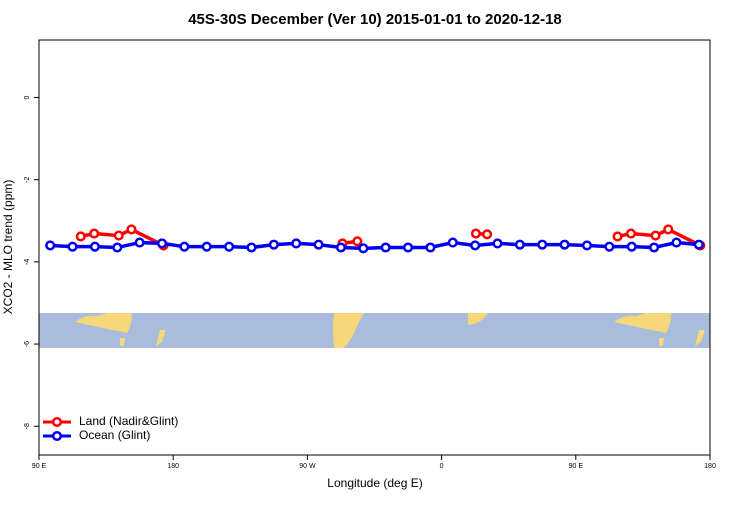 Image resolution: width=750 pixels, height=505 pixels. I want to click on legend-label: Ocean (Glint), so click(114, 435).